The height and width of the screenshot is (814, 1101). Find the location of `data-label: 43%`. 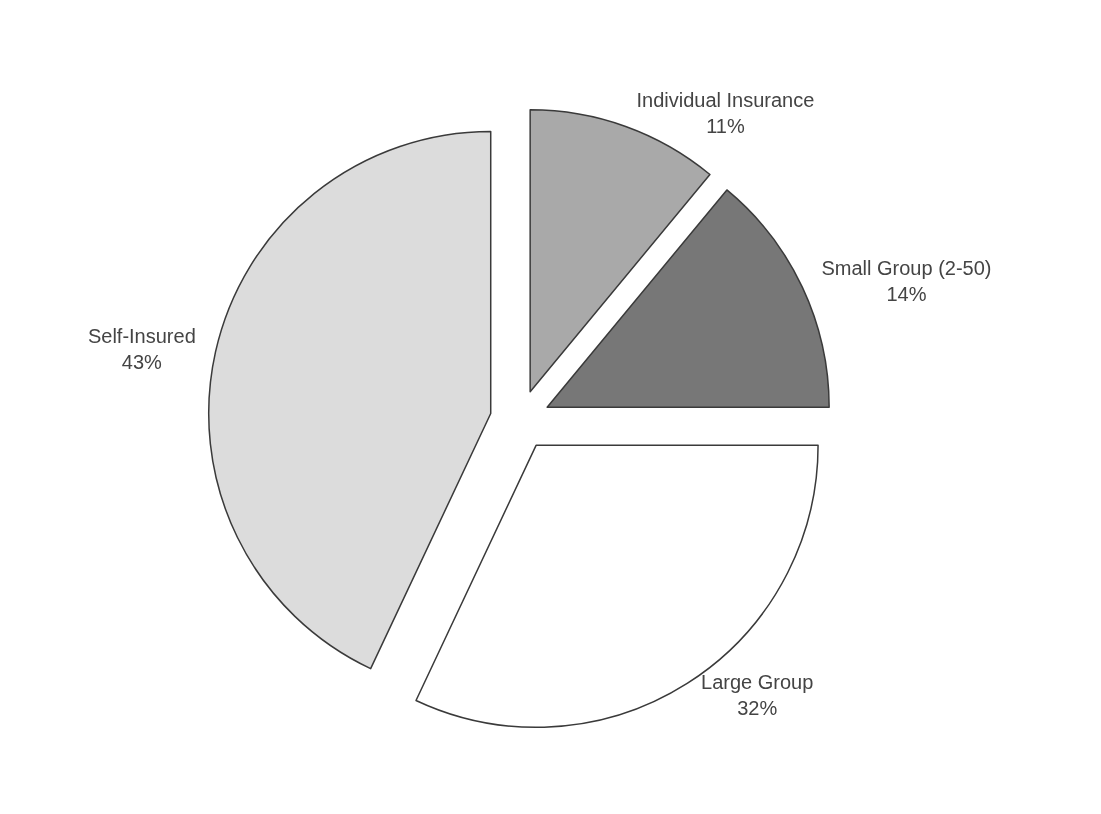

data-label: 43% is located at coordinates (142, 361).